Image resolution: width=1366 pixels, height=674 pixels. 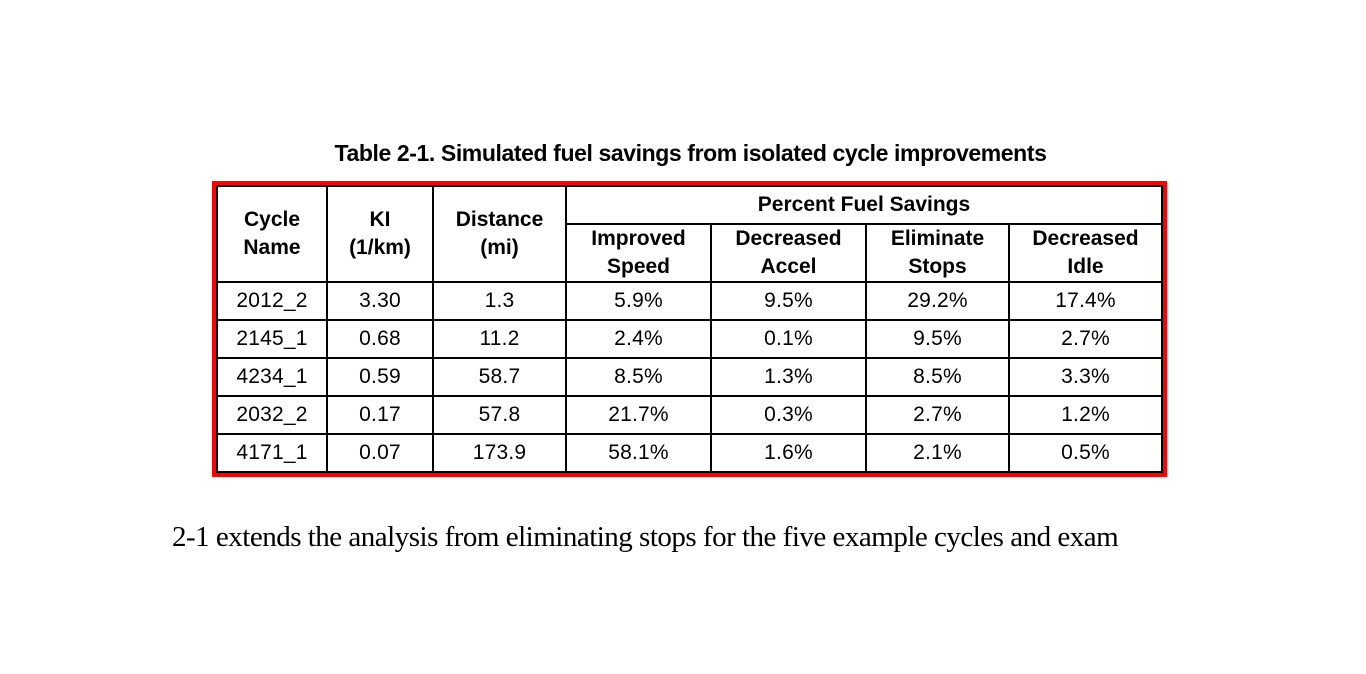 I want to click on table-row: 4234_1 0.59 58.7 8.5% 1.3% 8.5% 3.3%, so click(x=689, y=377).